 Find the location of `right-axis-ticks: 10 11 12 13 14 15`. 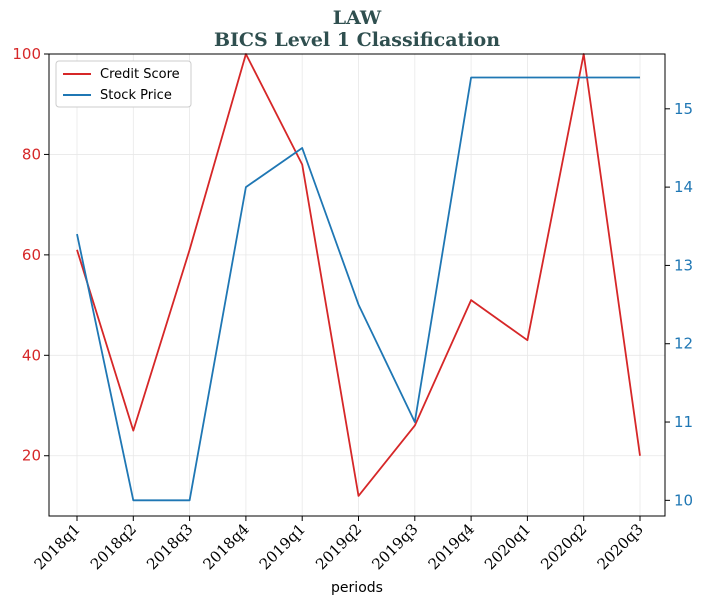

right-axis-ticks: 10 11 12 13 14 15 is located at coordinates (679, 304).